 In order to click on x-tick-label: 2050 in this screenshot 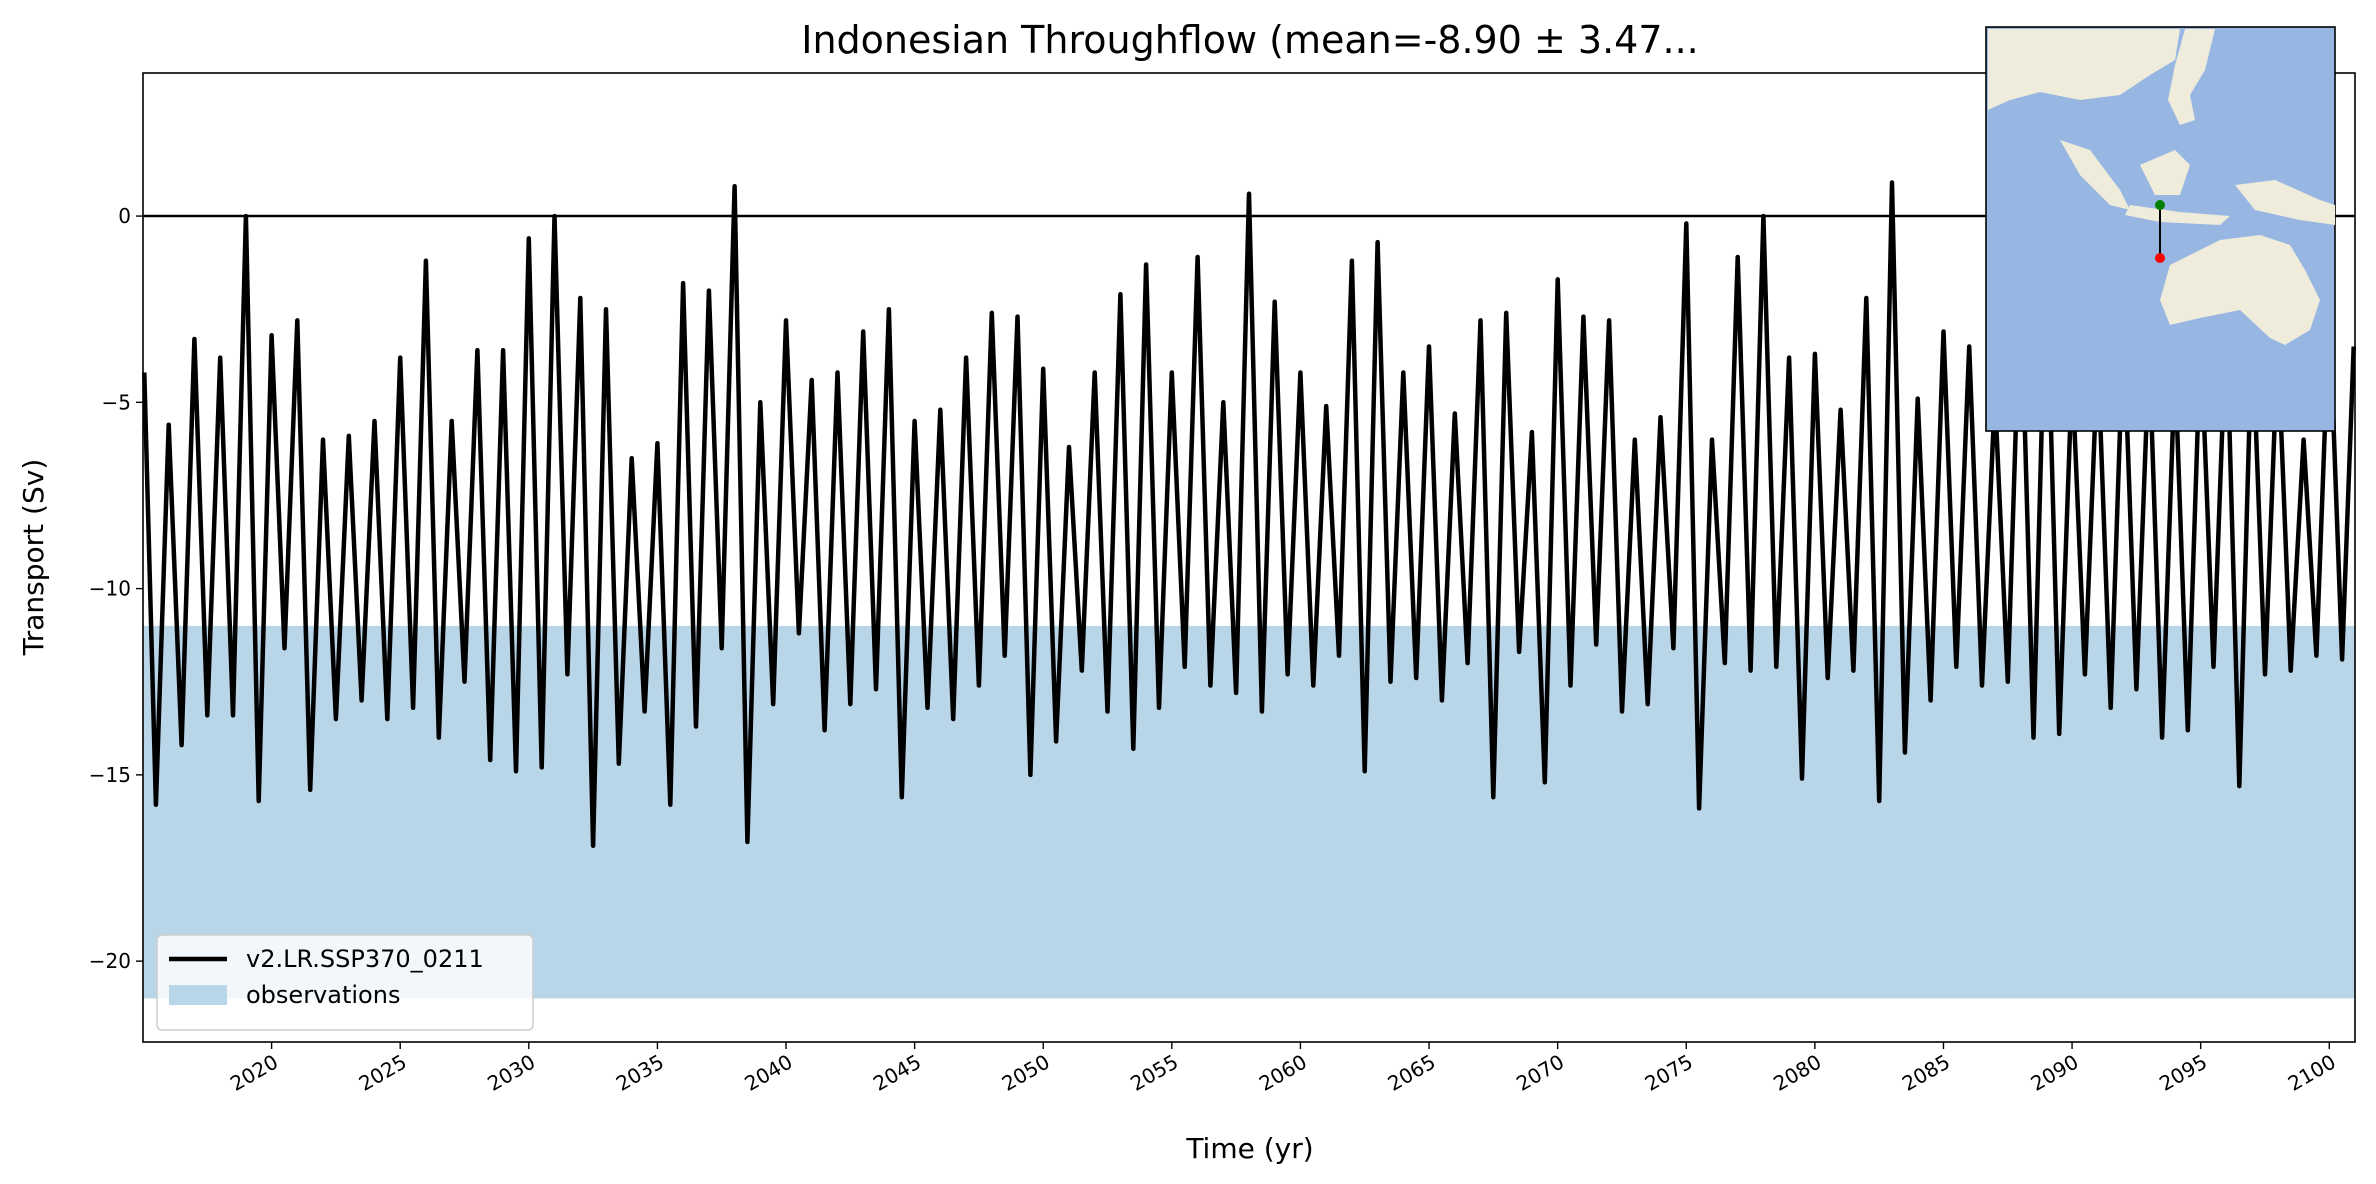, I will do `click(1026, 1073)`.